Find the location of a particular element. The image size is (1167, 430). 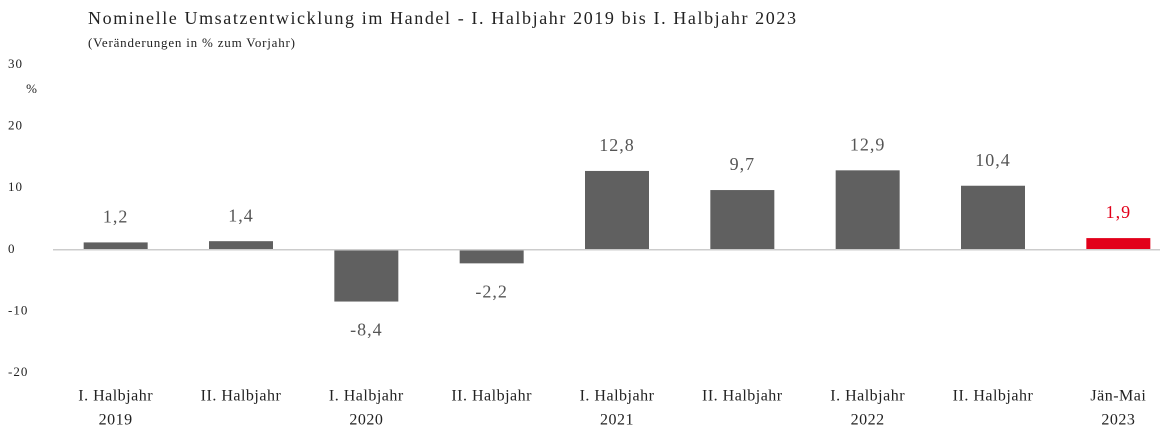

y-tick-label: 20 is located at coordinates (15, 125).